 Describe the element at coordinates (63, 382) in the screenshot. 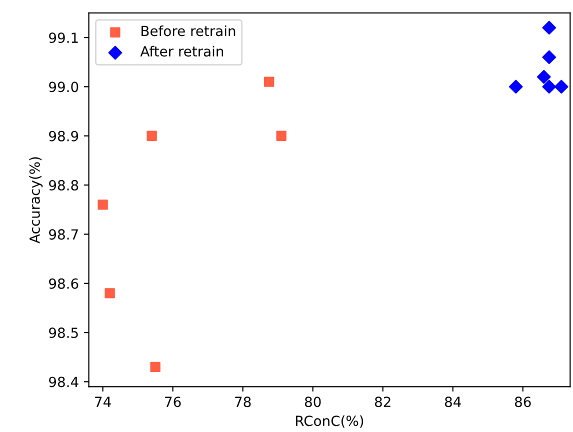

I see `y-tick-label: 98.4` at that location.